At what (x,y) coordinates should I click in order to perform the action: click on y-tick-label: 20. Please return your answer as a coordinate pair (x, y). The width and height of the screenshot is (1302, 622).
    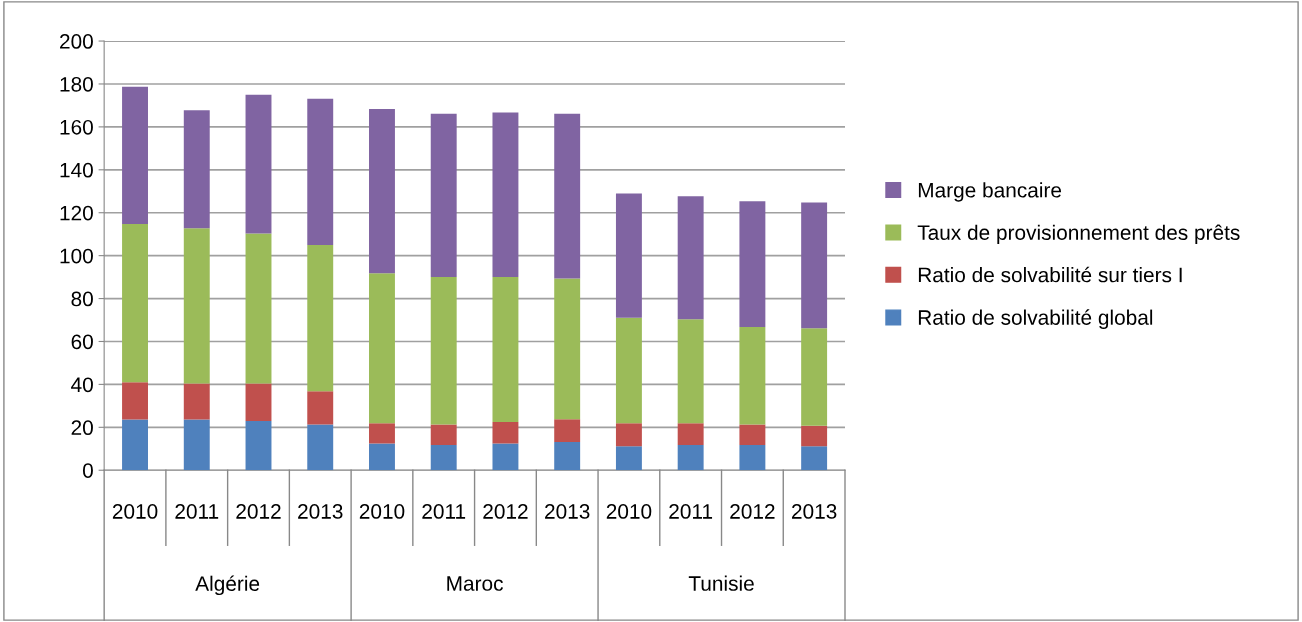
    Looking at the image, I should click on (82, 428).